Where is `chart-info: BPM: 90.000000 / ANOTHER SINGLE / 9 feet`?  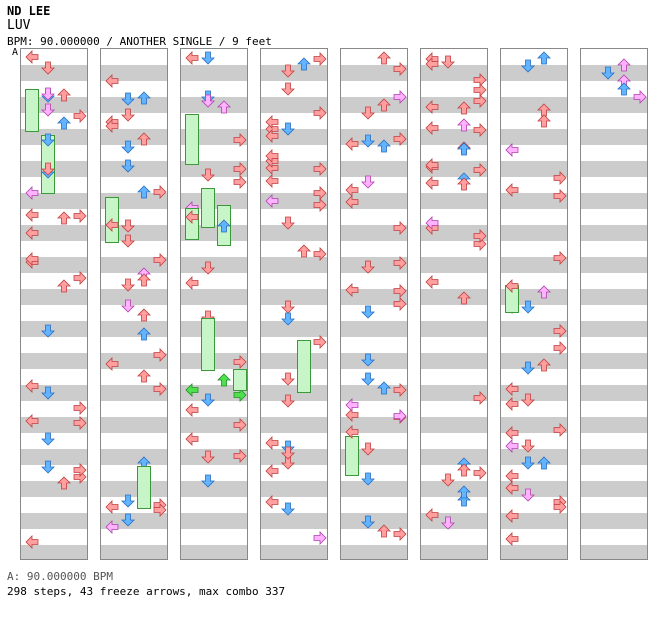
chart-info: BPM: 90.000000 / ANOTHER SINGLE / 9 feet is located at coordinates (139, 41).